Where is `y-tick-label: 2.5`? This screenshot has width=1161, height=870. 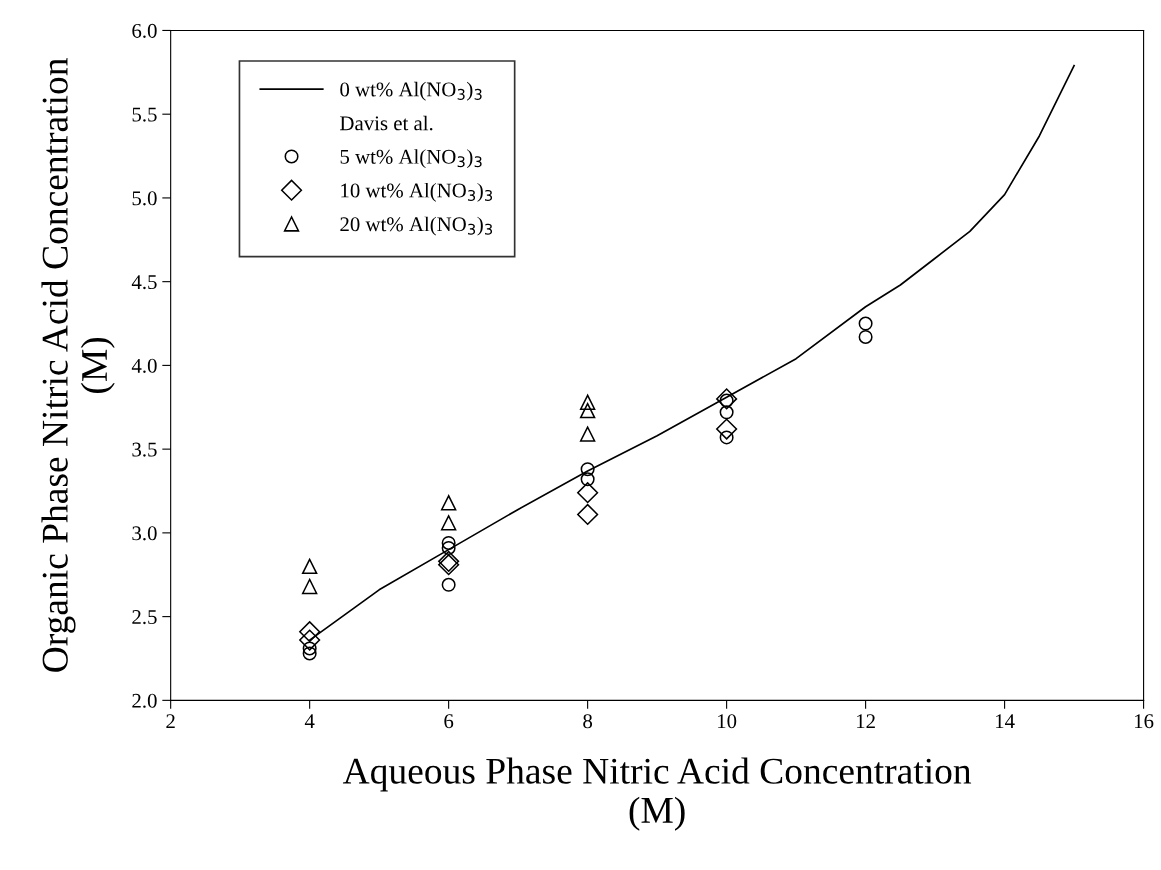 y-tick-label: 2.5 is located at coordinates (144, 617).